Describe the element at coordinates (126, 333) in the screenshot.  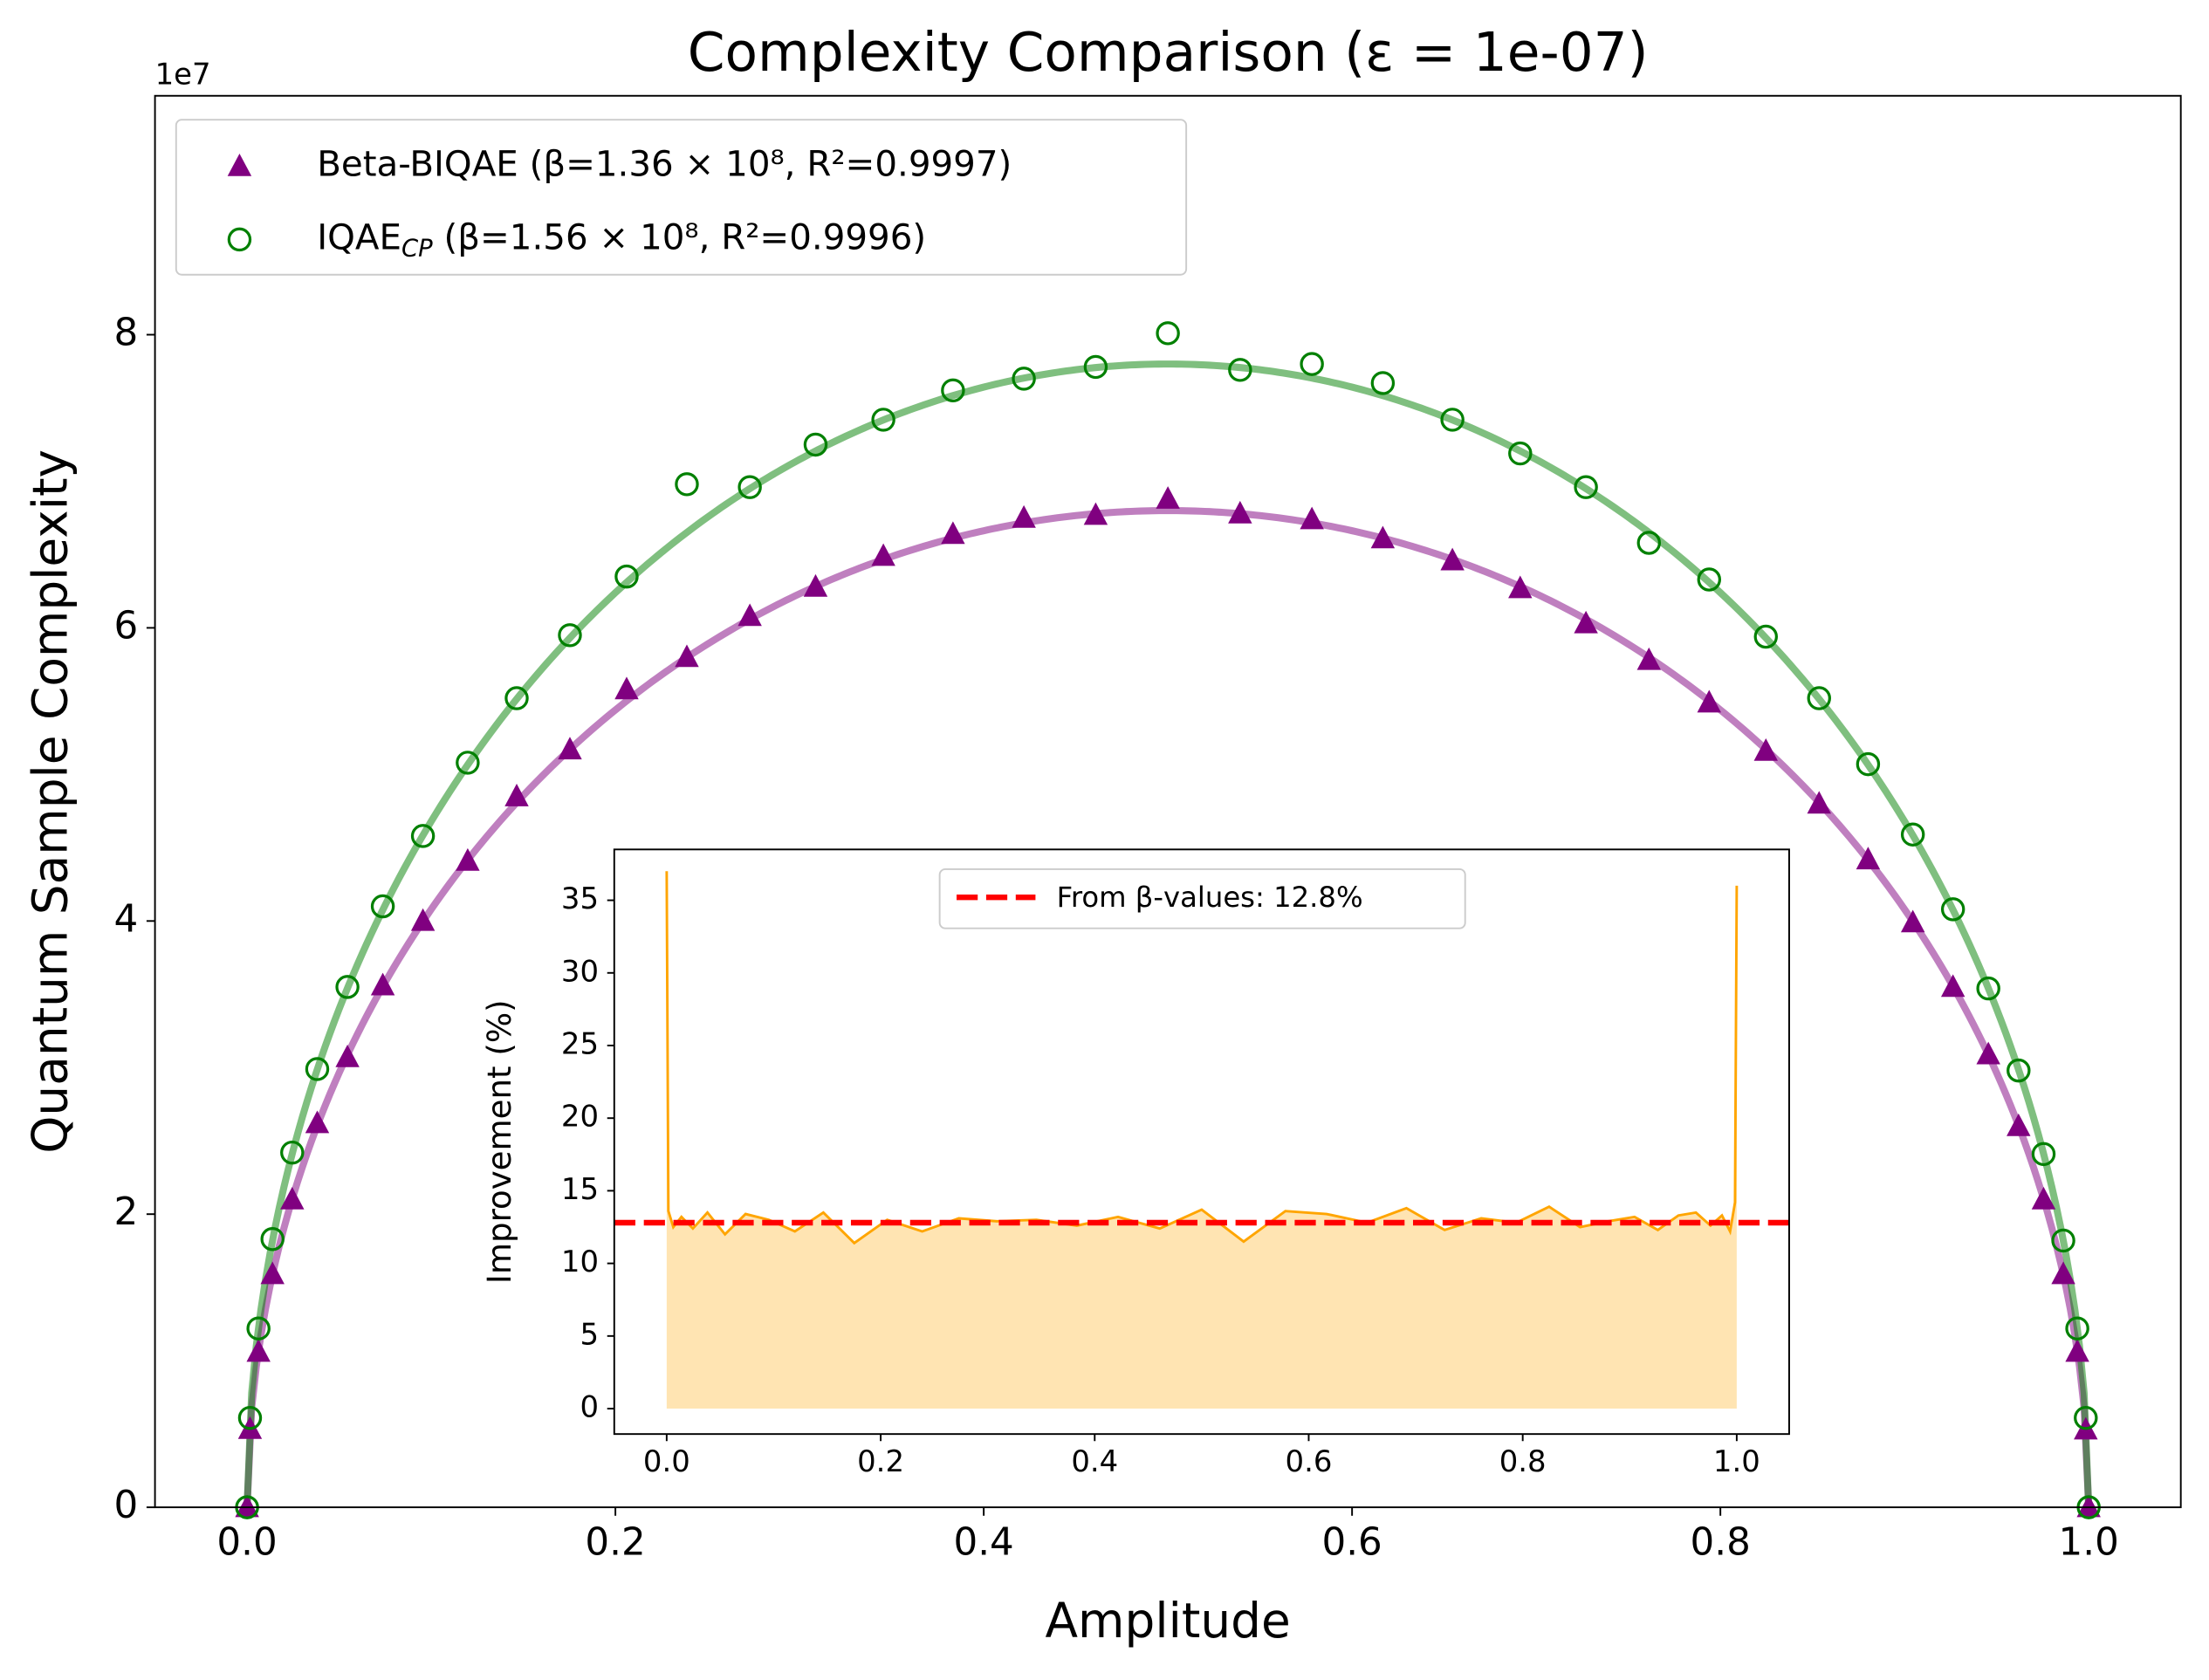
I see `y-tick-label: 8` at that location.